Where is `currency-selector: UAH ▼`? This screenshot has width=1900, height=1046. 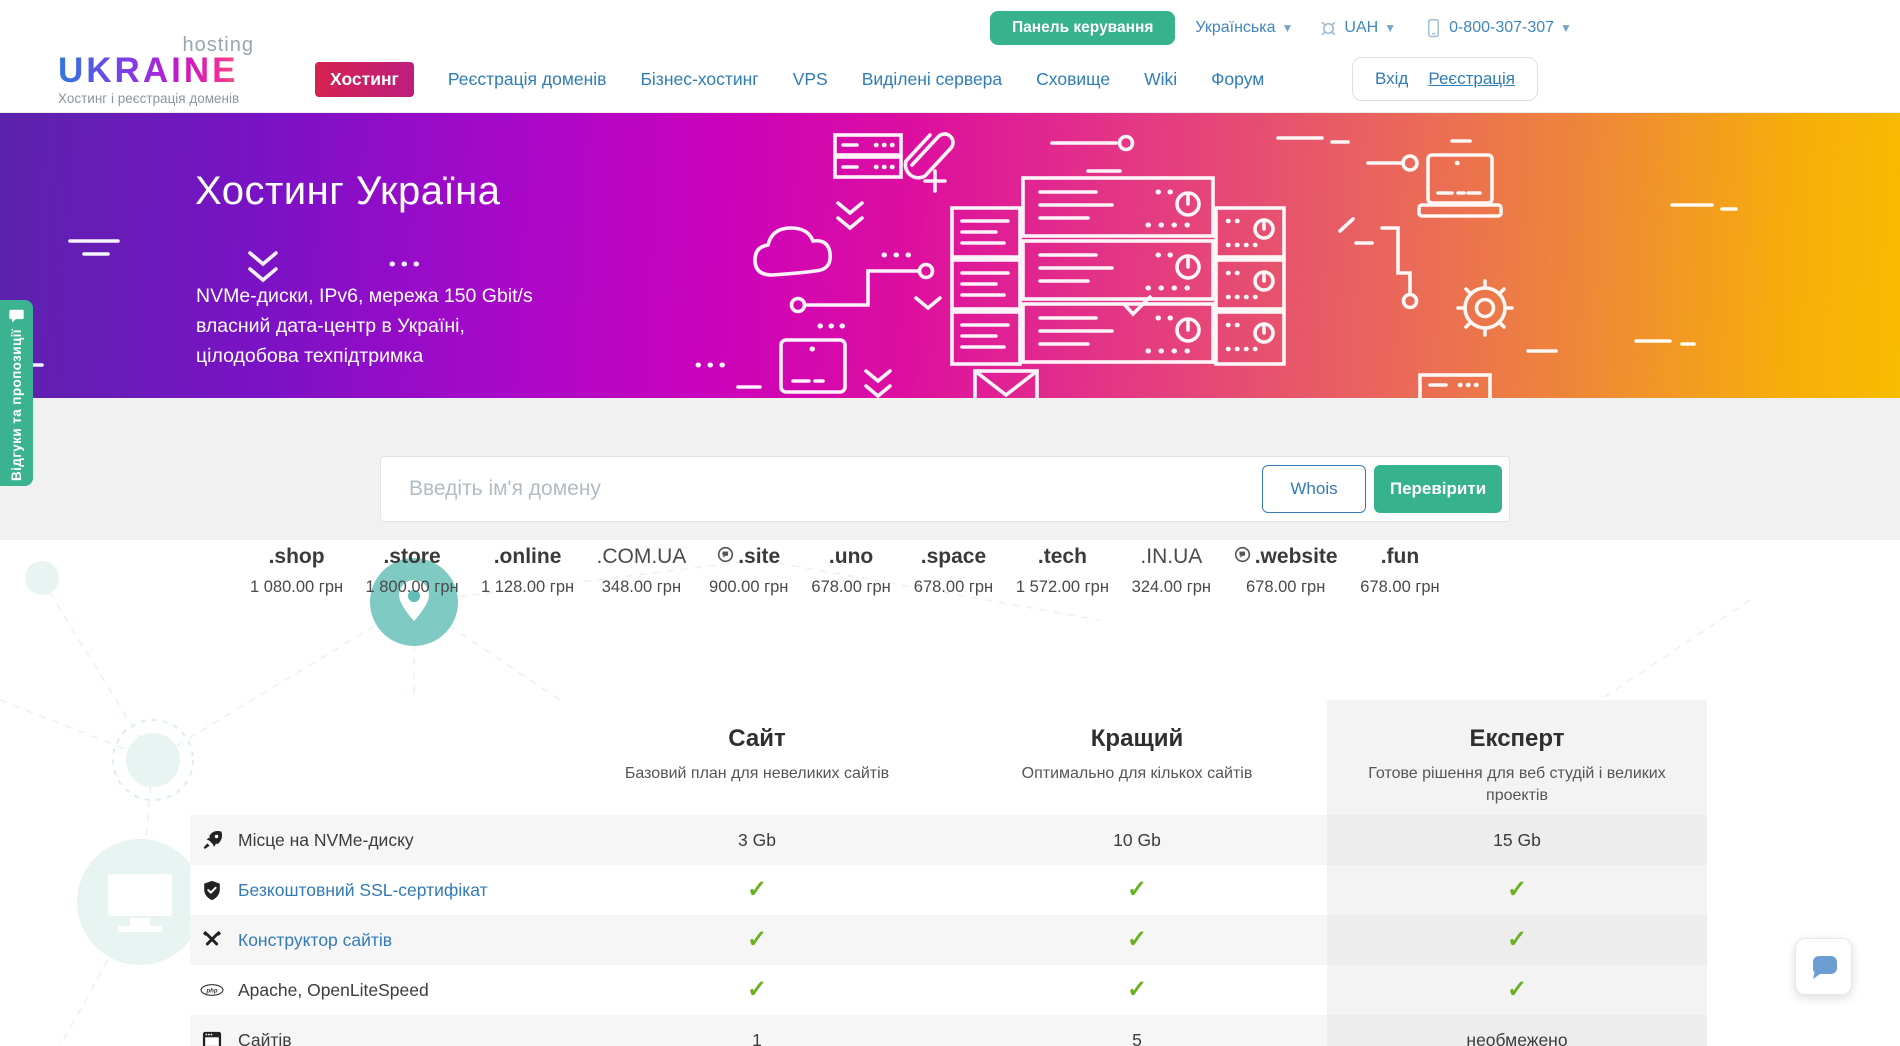
currency-selector: UAH ▼ is located at coordinates (1357, 28).